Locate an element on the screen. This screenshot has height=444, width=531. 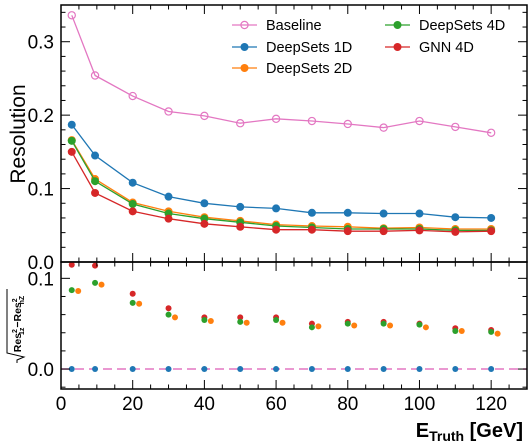
y-tick-label-bottom: 0.0 is located at coordinates (41, 370).